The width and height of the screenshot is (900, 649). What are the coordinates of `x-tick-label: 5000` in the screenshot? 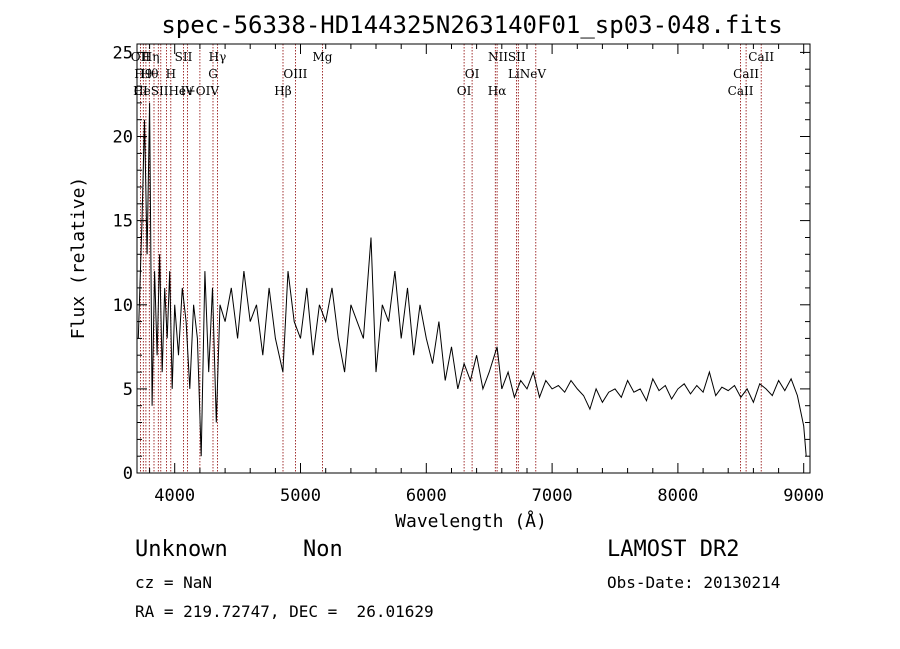 It's located at (300, 496).